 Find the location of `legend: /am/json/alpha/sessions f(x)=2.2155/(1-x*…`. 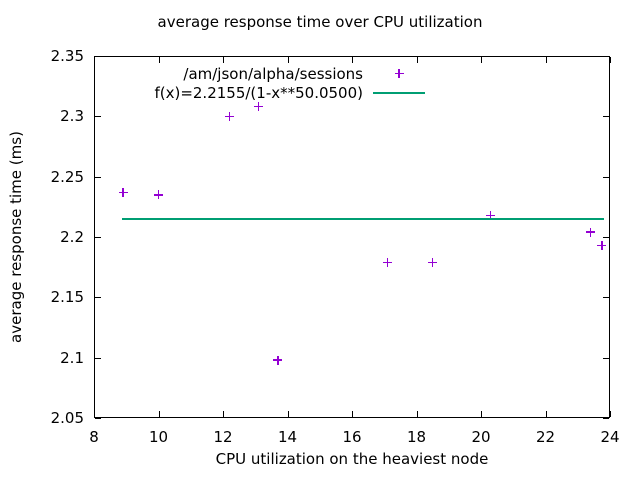

legend: /am/json/alpha/sessions f(x)=2.2155/(1-x*… is located at coordinates (289, 83).